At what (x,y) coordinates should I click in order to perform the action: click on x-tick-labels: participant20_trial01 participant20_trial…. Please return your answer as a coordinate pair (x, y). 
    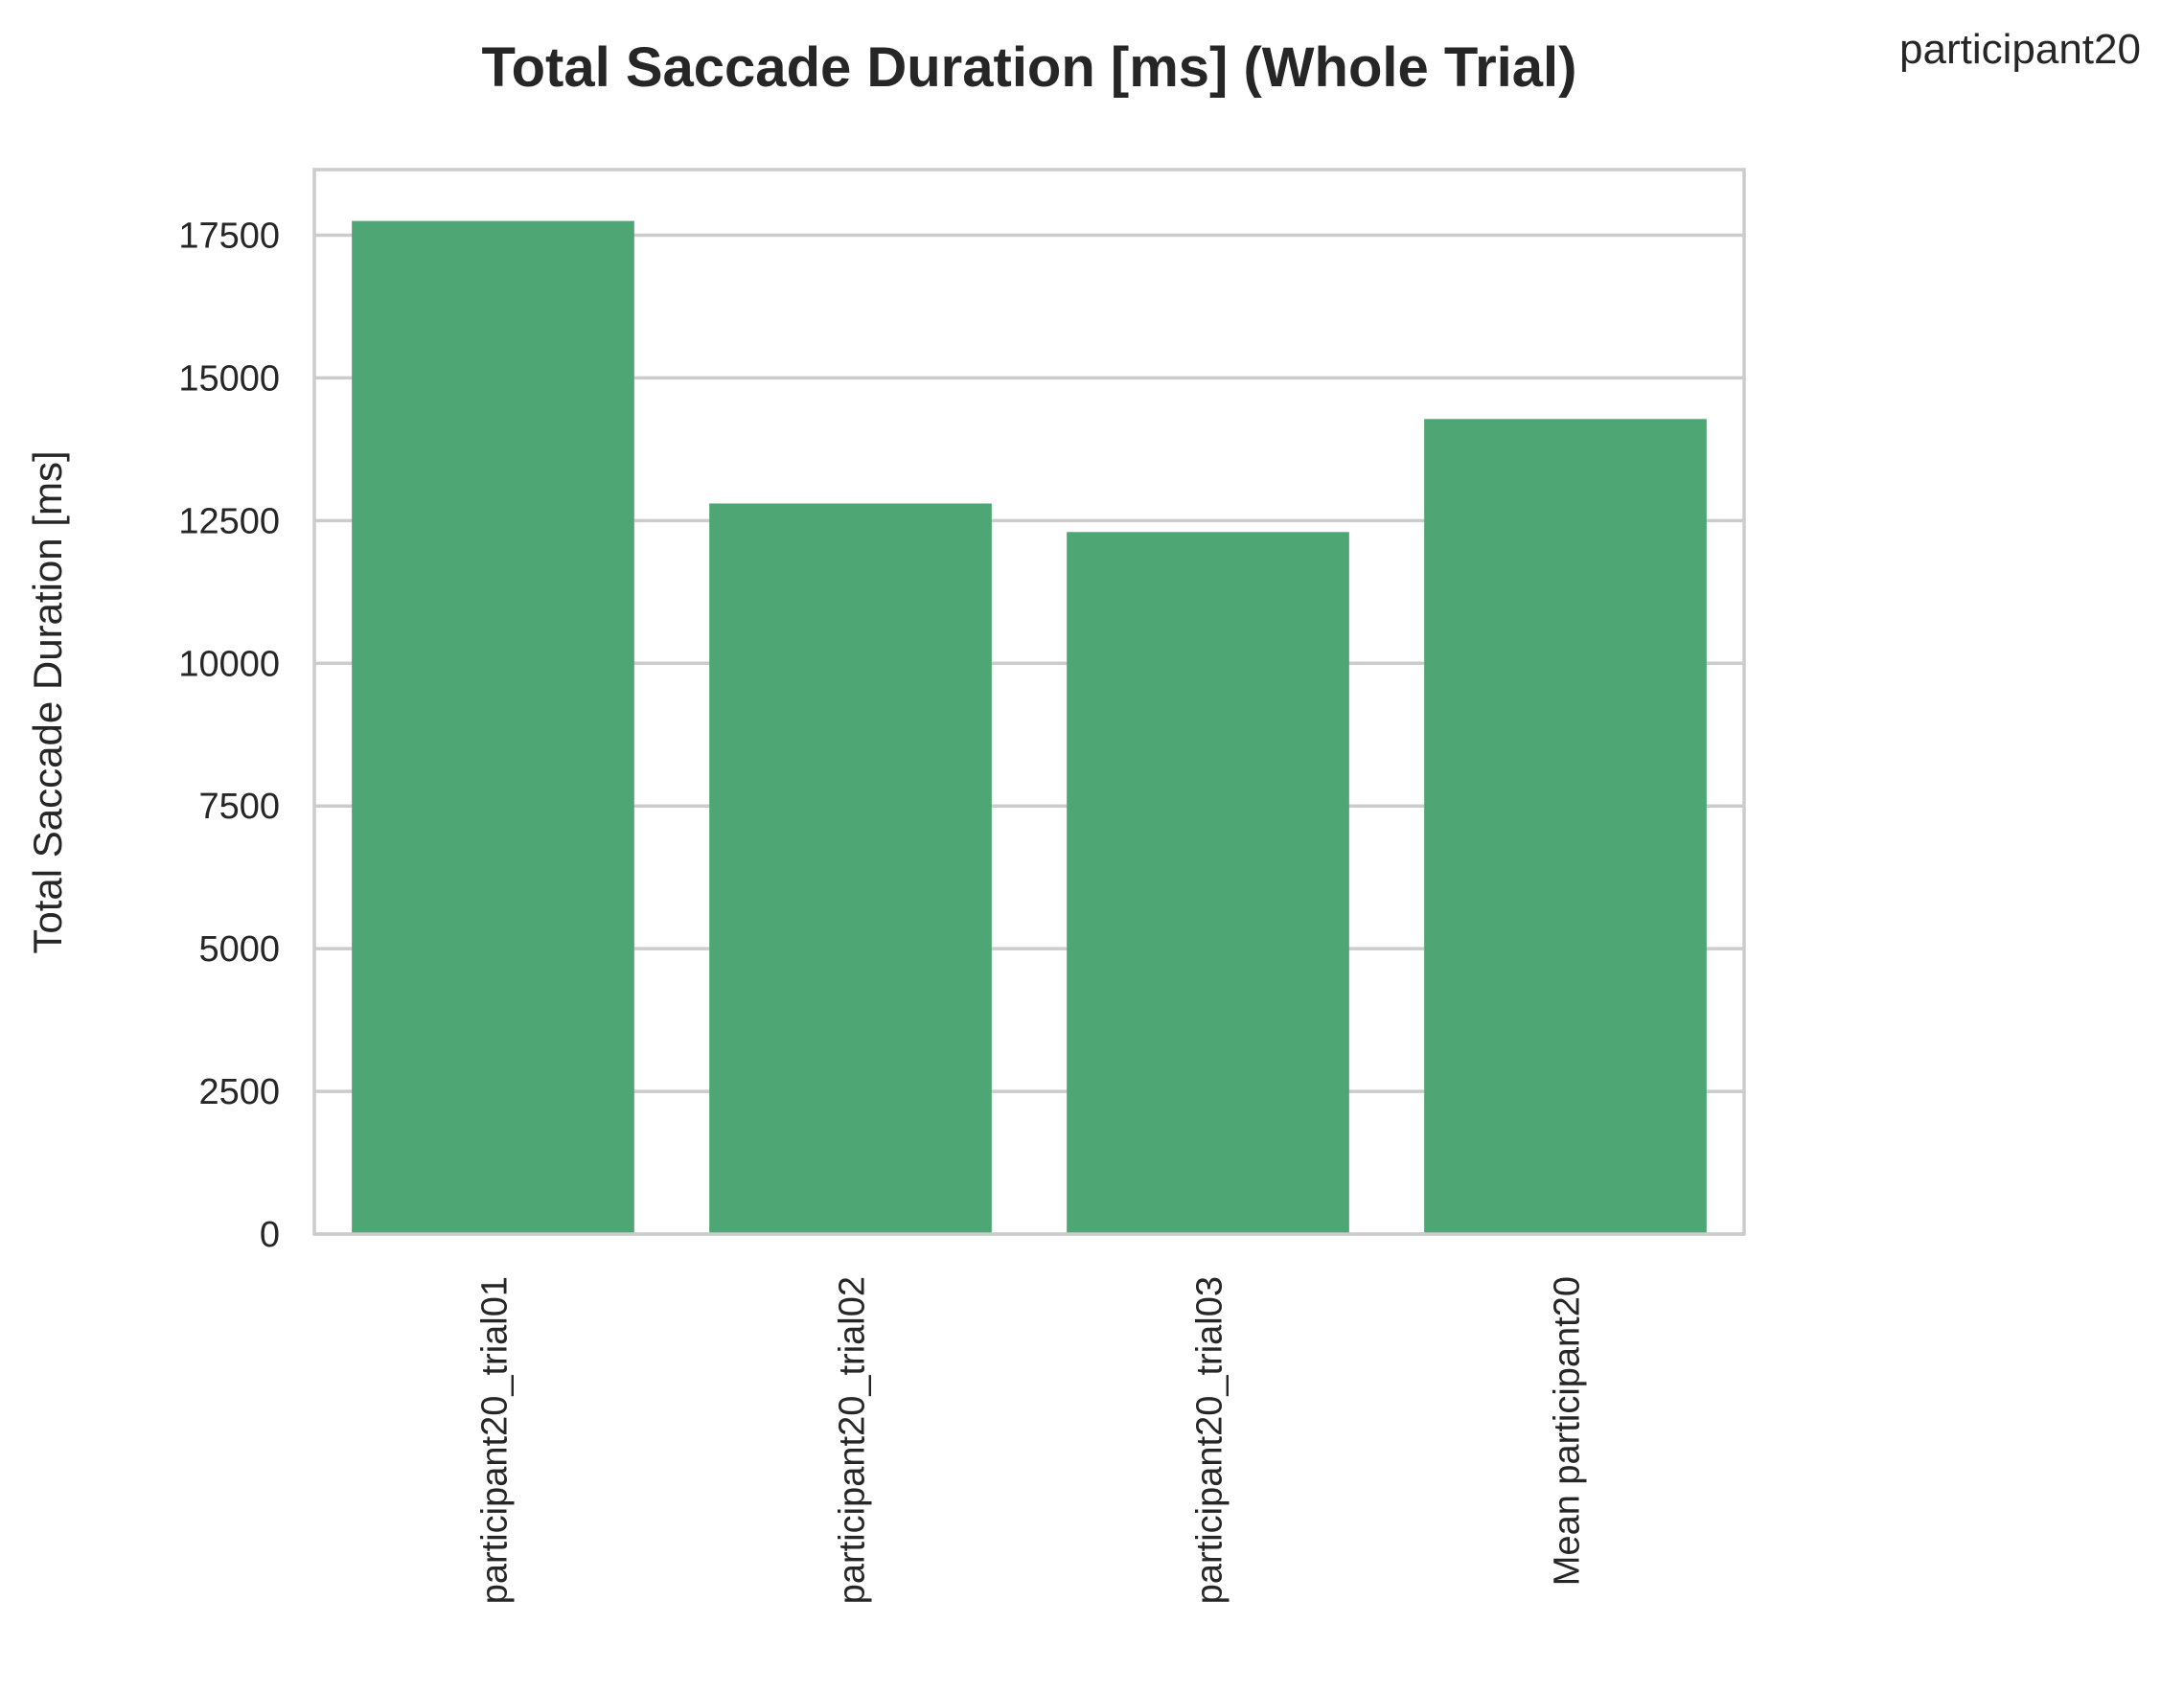
    Looking at the image, I should click on (1031, 1440).